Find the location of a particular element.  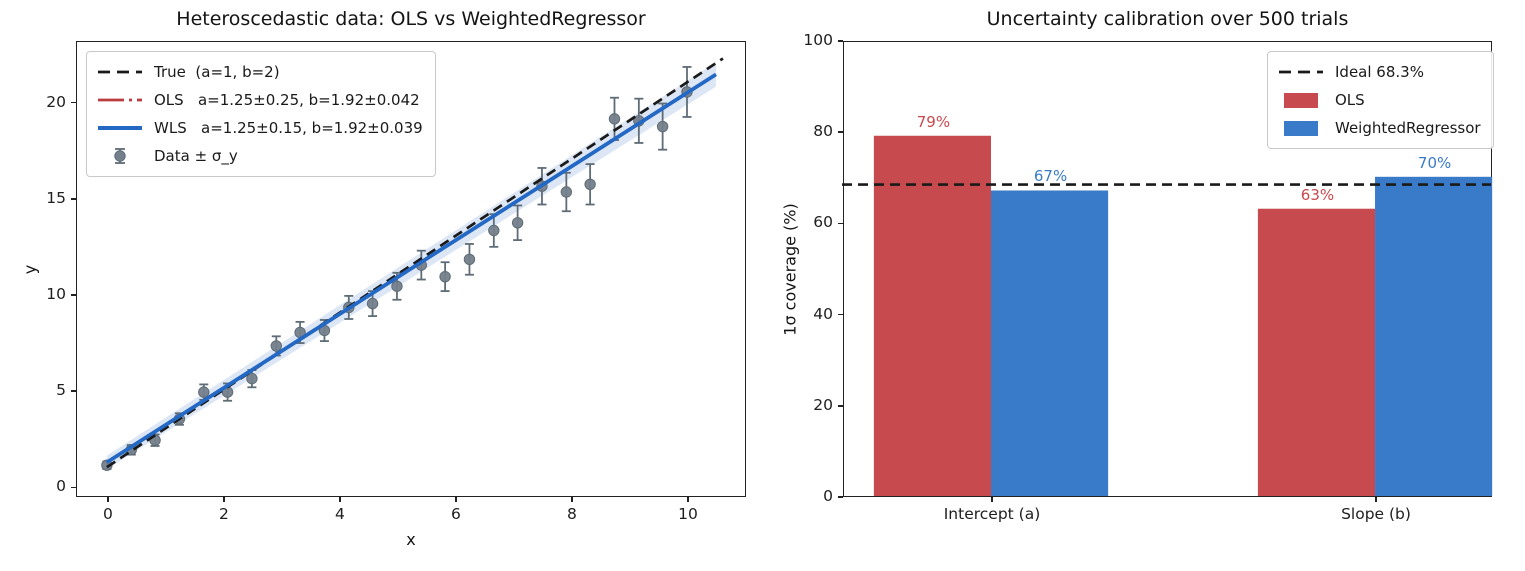

legend-label-ols-bar: OLS is located at coordinates (1350, 100).